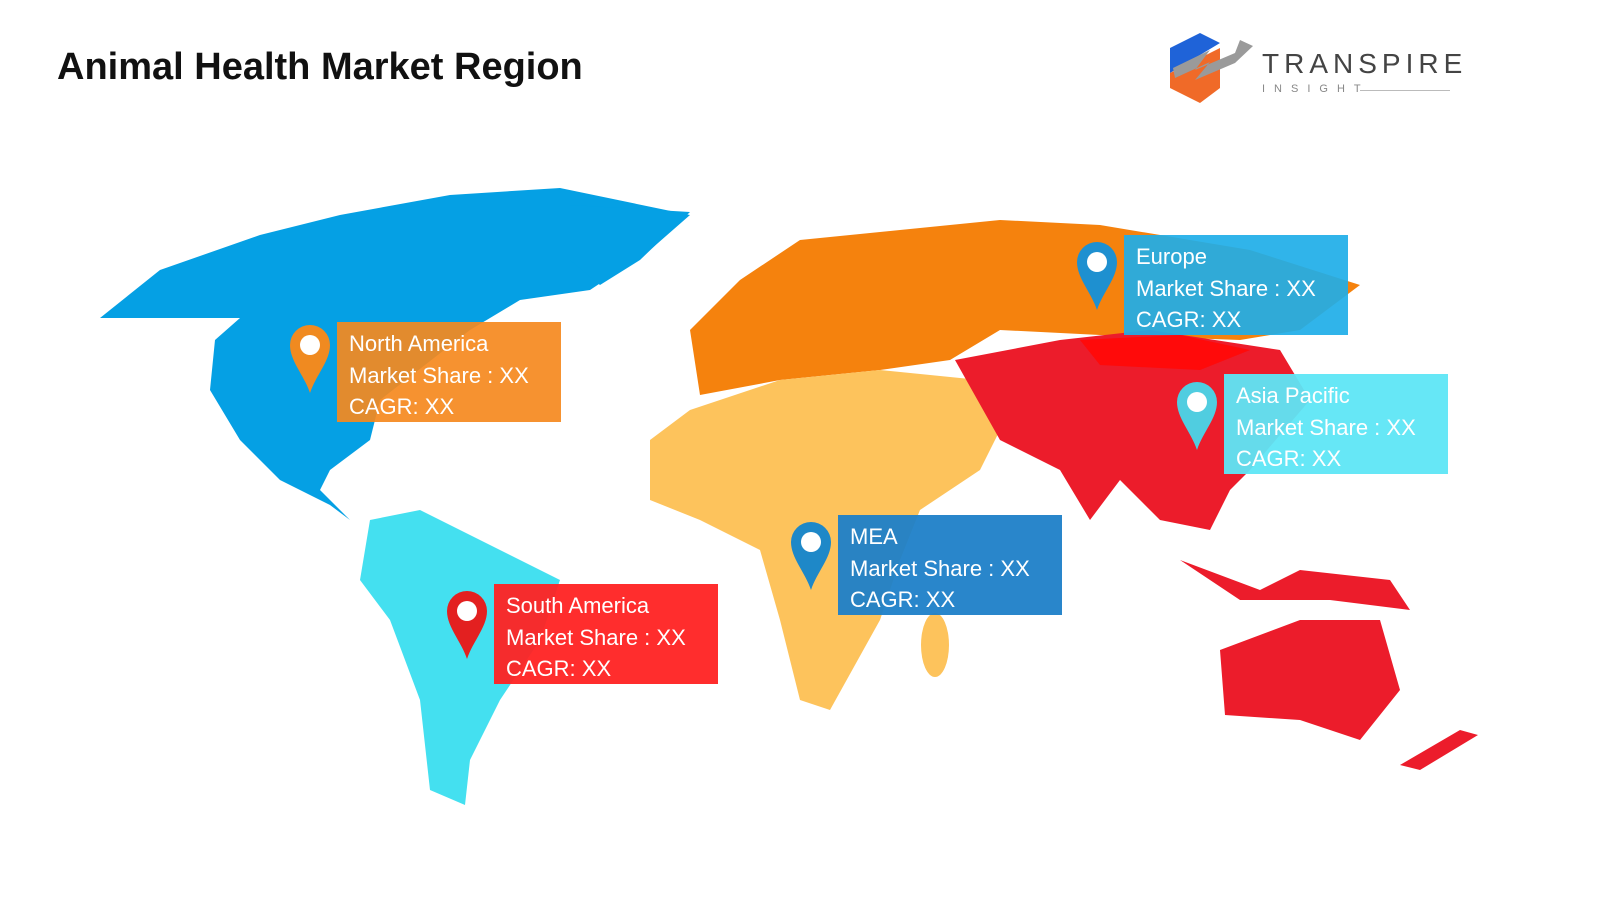  Describe the element at coordinates (1211, 68) in the screenshot. I see `transpire-logo-icon` at that location.